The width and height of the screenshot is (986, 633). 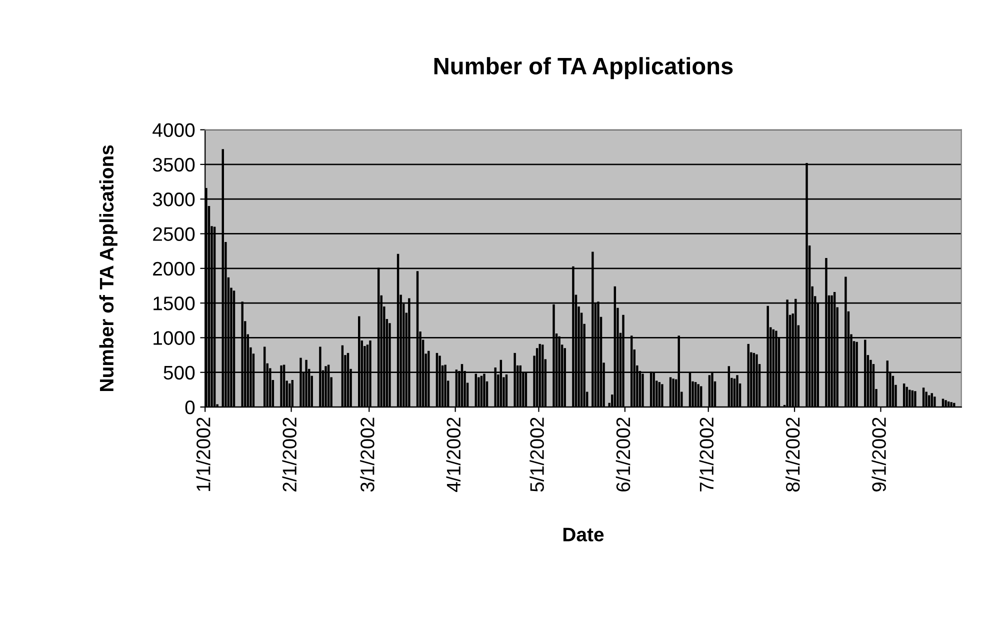 What do you see at coordinates (203, 454) in the screenshot?
I see `x-tick-label: 1/1/2002` at bounding box center [203, 454].